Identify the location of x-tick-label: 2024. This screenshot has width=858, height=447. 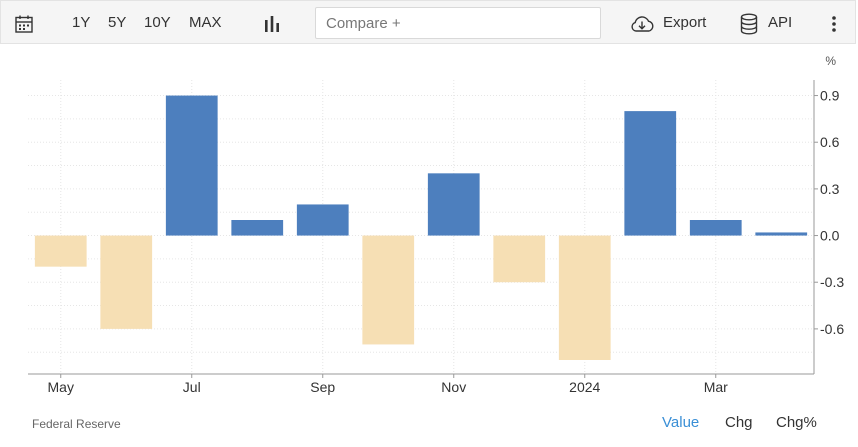
(584, 387).